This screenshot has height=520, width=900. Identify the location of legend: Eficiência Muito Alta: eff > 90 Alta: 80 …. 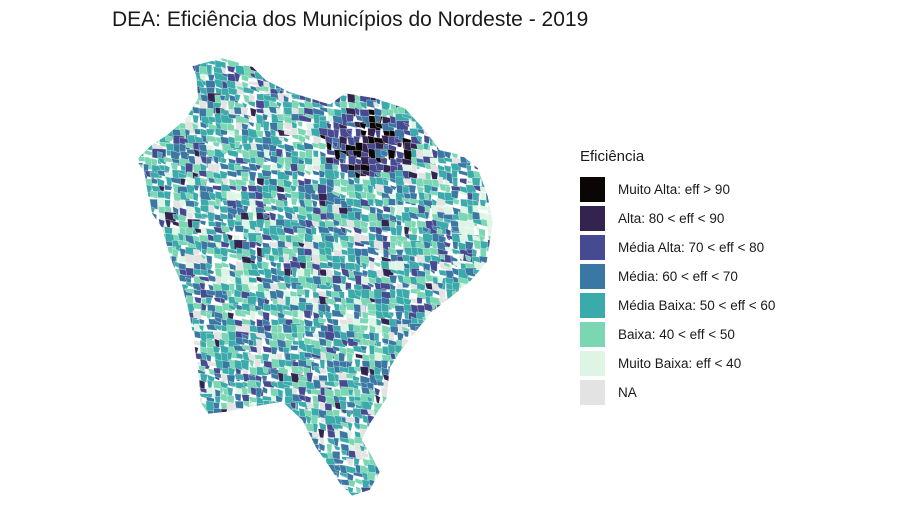
(677, 277).